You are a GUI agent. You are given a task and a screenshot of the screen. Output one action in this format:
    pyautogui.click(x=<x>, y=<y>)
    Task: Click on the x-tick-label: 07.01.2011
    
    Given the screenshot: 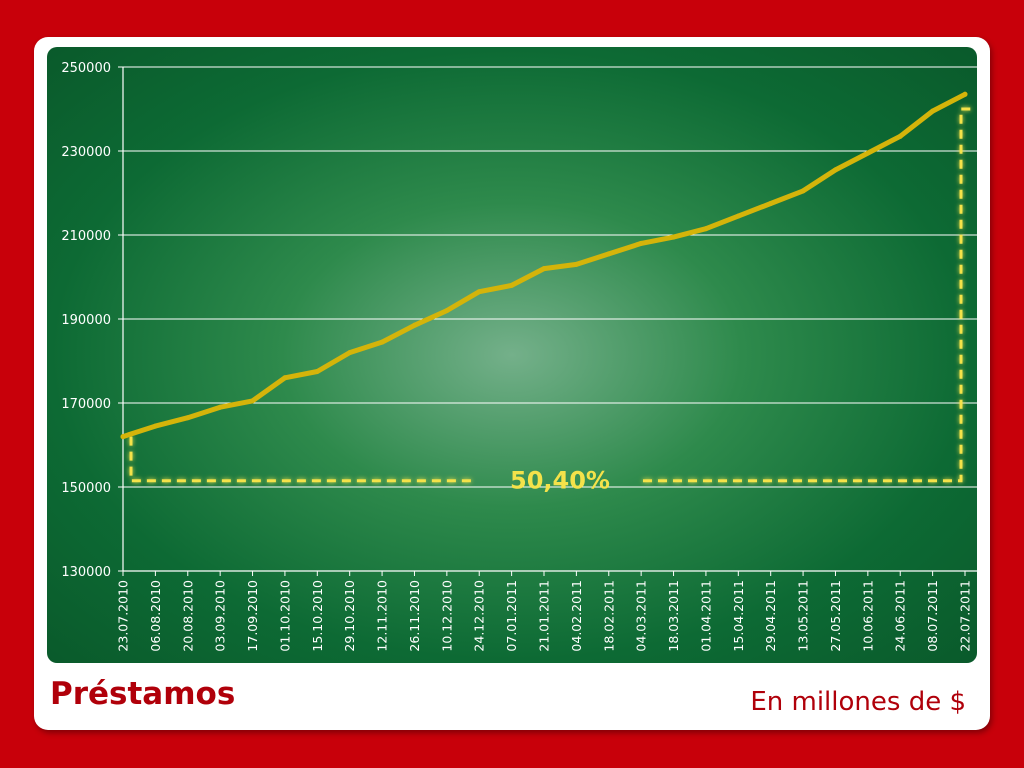 What is the action you would take?
    pyautogui.click(x=511, y=616)
    